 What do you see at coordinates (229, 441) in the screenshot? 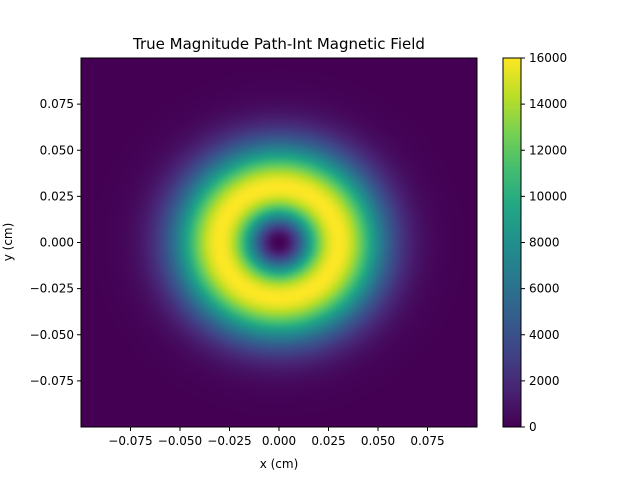
I see `x-tick-label: −0.025` at bounding box center [229, 441].